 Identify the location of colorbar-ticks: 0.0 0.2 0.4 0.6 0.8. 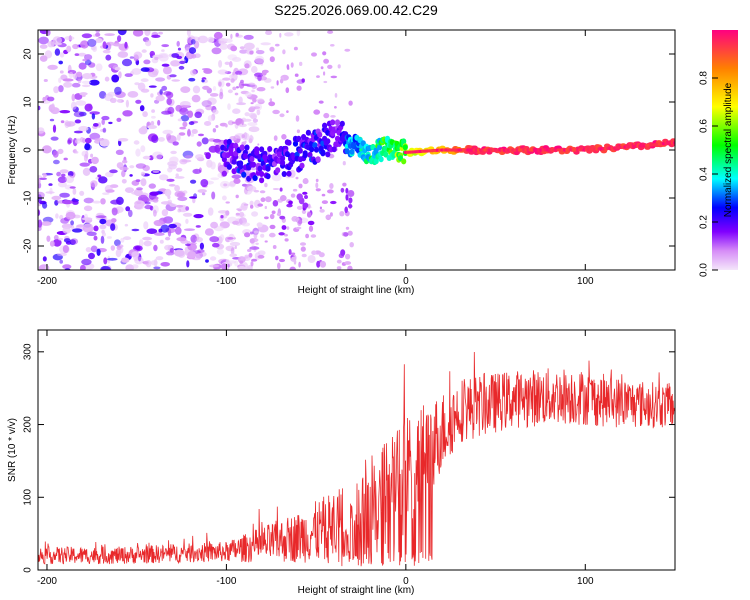
(708, 174).